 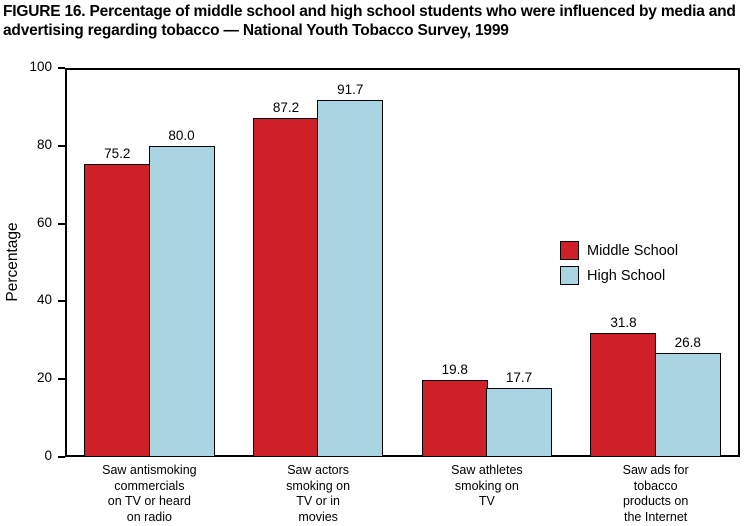 I want to click on legend: Middle School High School, so click(x=619, y=266).